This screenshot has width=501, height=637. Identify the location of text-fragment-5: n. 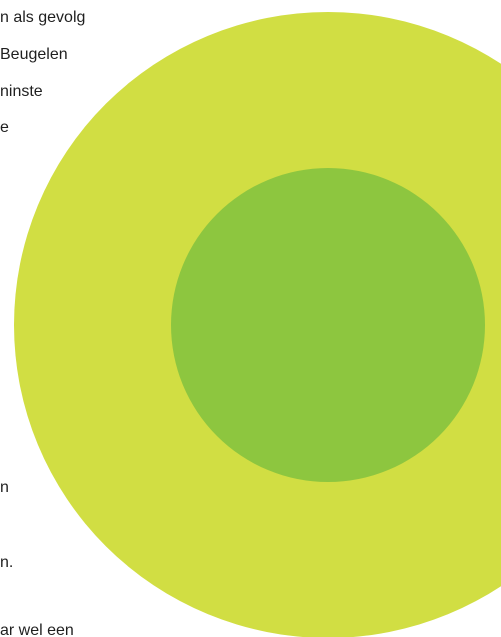
(4, 487).